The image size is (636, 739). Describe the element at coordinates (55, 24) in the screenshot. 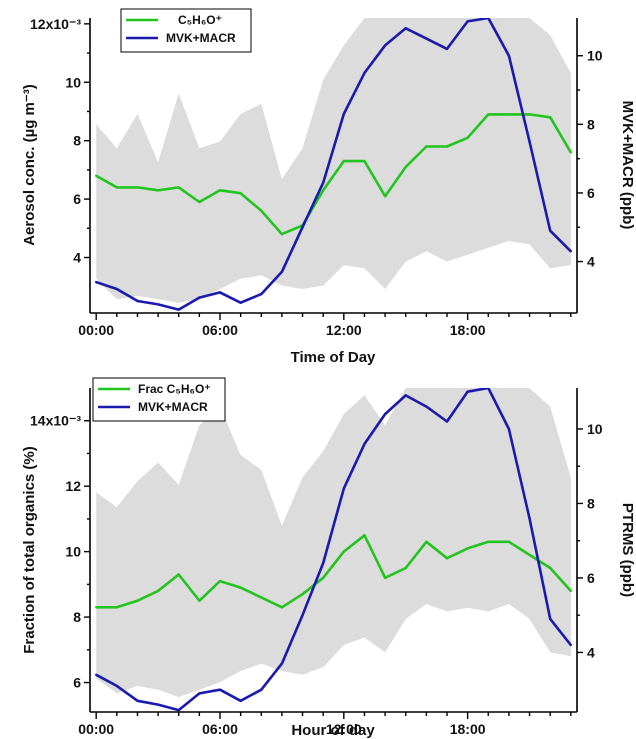

I see `y-tick-label-left: 12x10⁻³` at that location.